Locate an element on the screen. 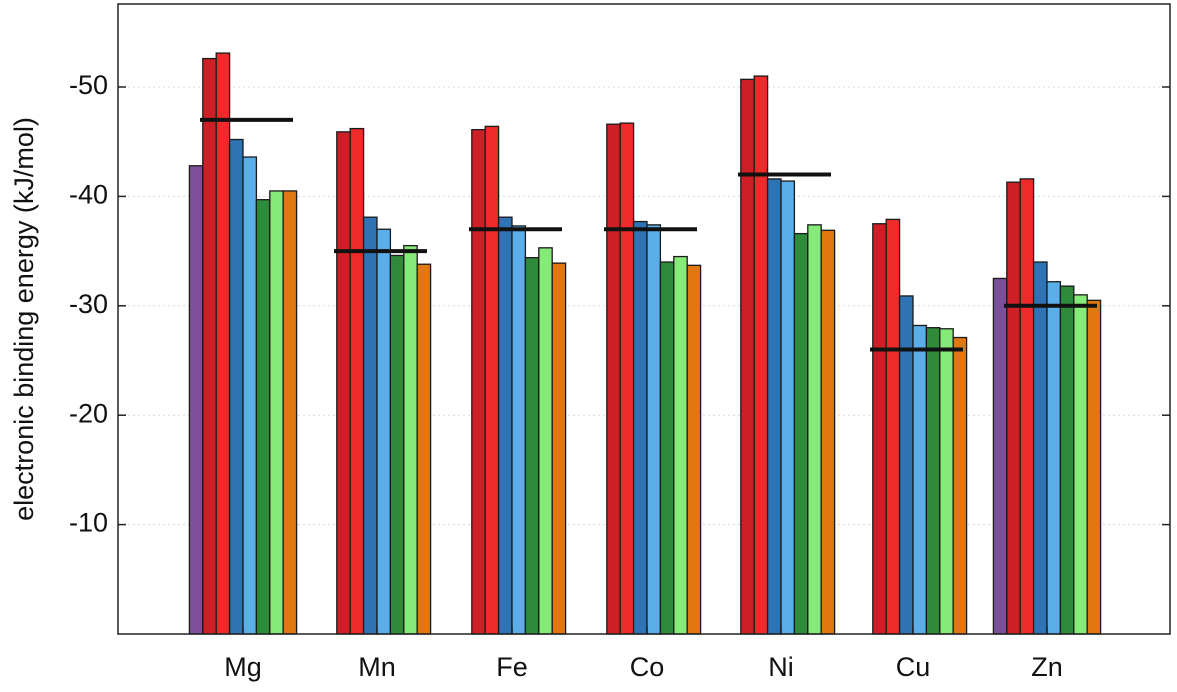  x-tick-label-zn: Zn is located at coordinates (1047, 667).